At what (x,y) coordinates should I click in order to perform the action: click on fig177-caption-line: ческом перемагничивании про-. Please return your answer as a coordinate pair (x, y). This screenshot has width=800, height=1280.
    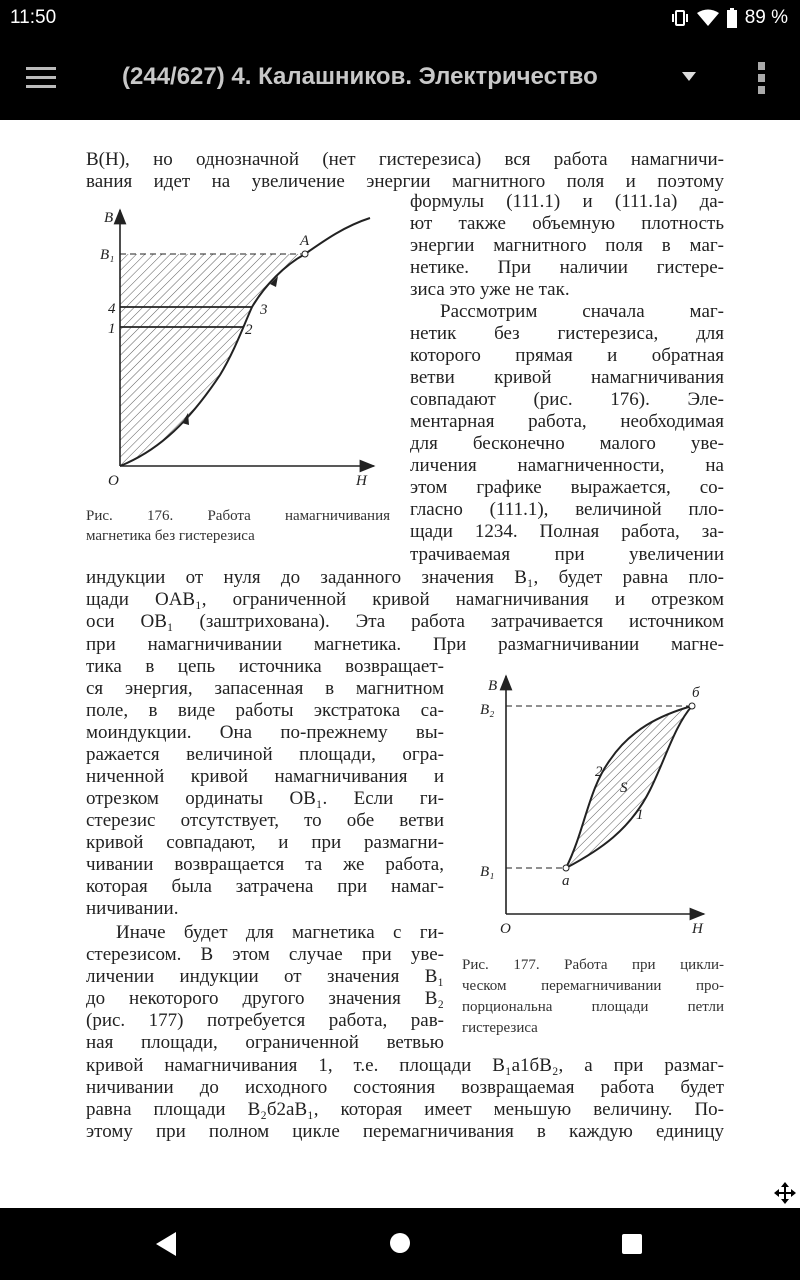
    Looking at the image, I should click on (593, 986).